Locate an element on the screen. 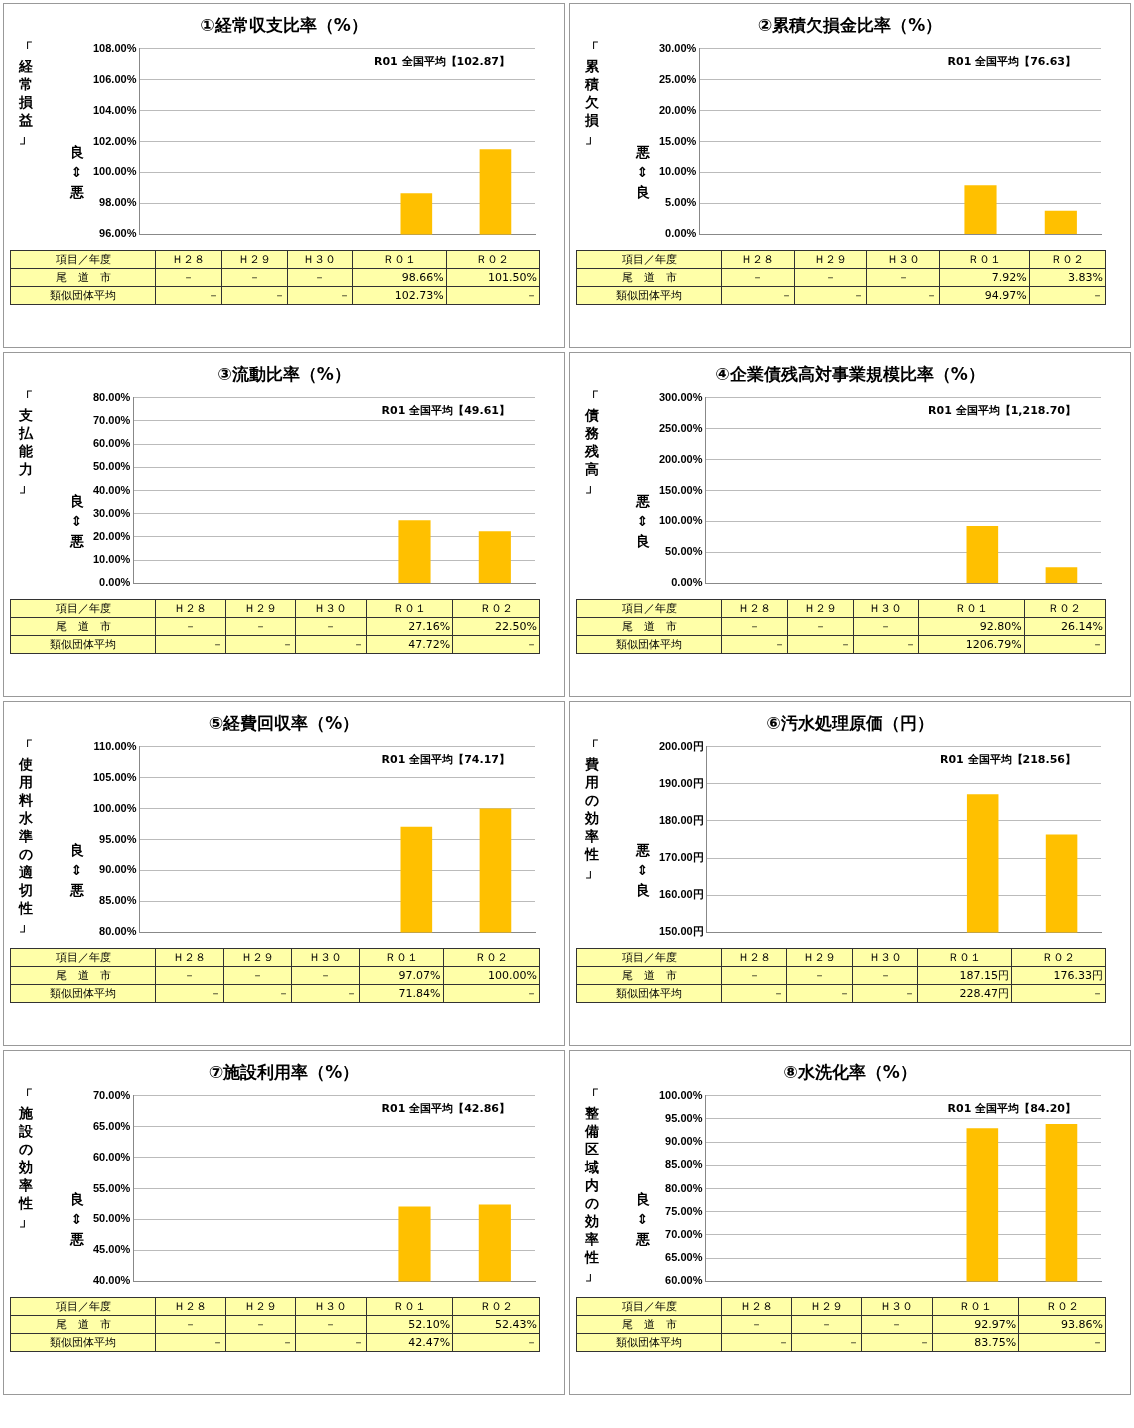 This screenshot has width=1134, height=1428. y-tick-label: 20.00% is located at coordinates (112, 535).